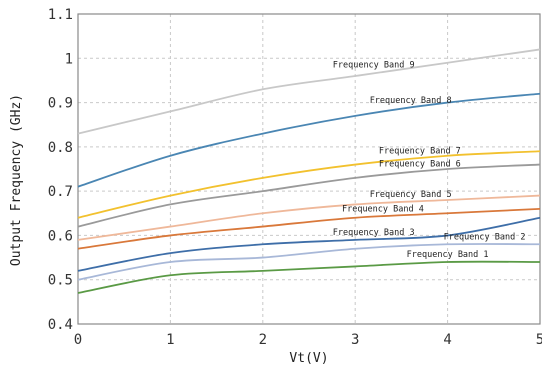 The width and height of the screenshot is (542, 370). I want to click on series-label: Frequency Band 6, so click(420, 165).